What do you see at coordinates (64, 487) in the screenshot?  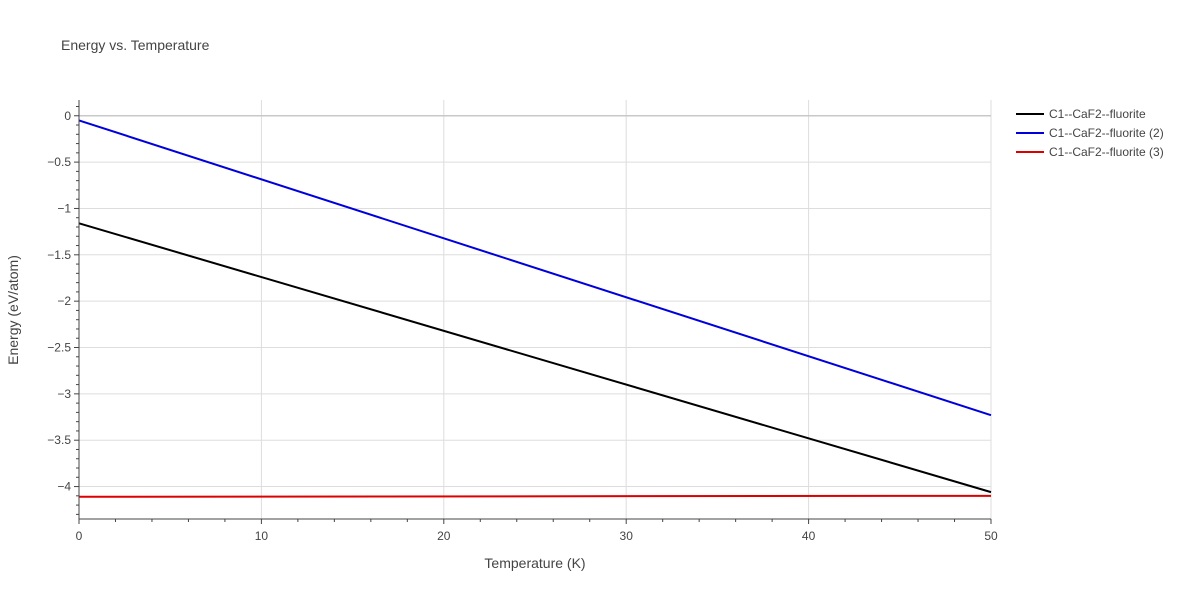 I see `y-tick-label: −4` at bounding box center [64, 487].